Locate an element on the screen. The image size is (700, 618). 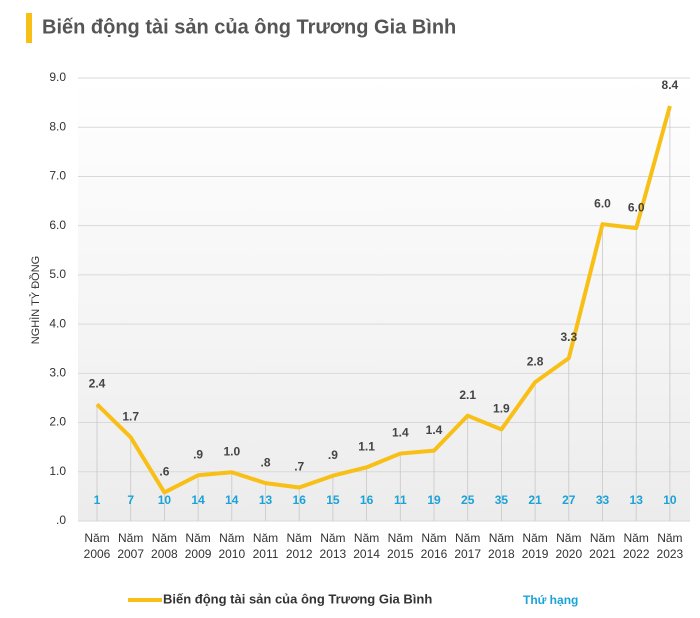
rank-label: 27 is located at coordinates (569, 500).